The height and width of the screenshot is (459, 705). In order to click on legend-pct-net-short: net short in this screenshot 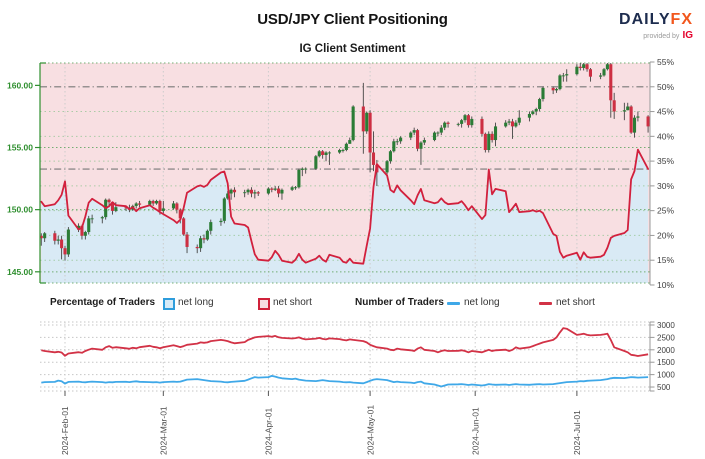, I will do `click(292, 302)`.